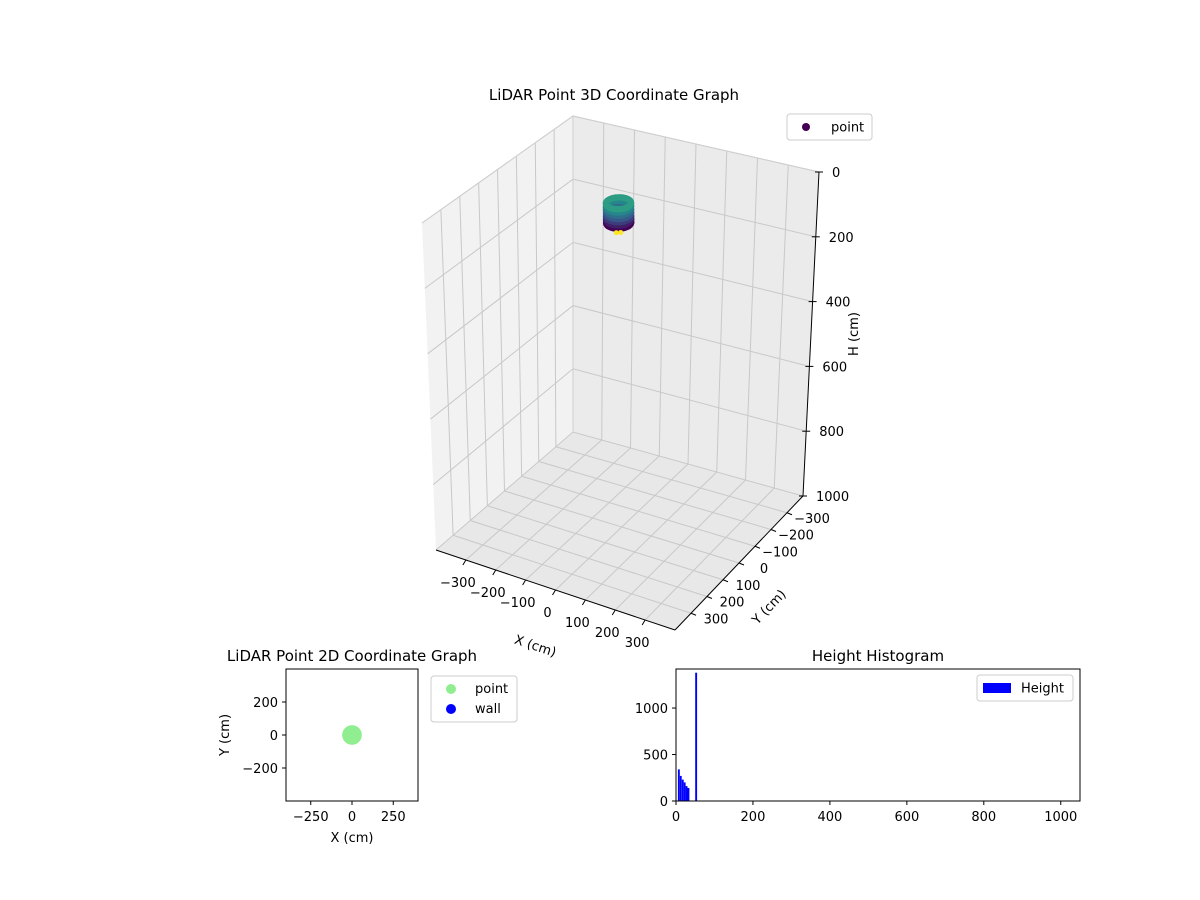  Describe the element at coordinates (748, 586) in the screenshot. I see `y-tick-label-3d: 100` at that location.